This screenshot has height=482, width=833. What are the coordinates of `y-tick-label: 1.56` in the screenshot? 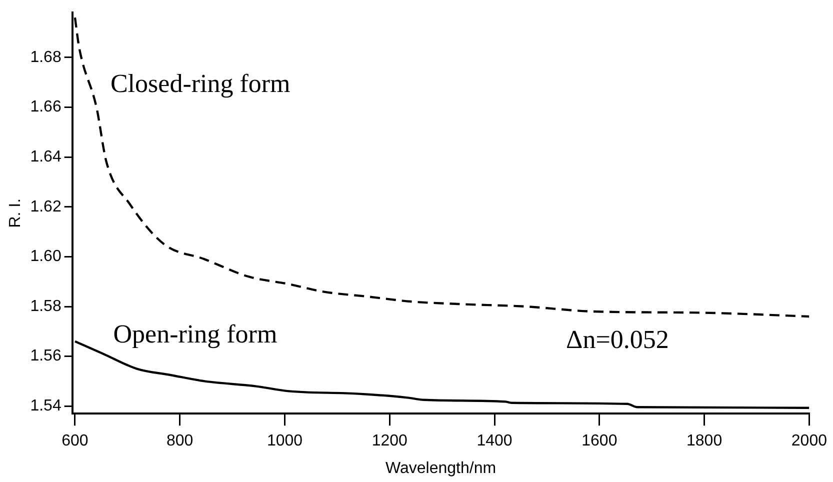 It's located at (46, 356).